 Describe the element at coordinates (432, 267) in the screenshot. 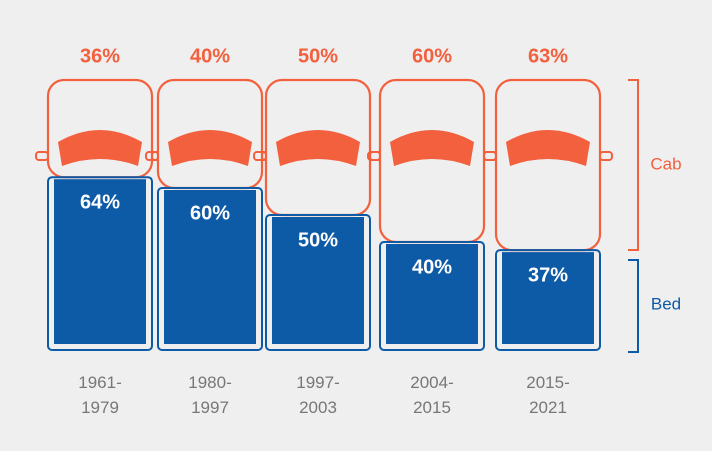

I see `bed-value-label: 40%` at that location.